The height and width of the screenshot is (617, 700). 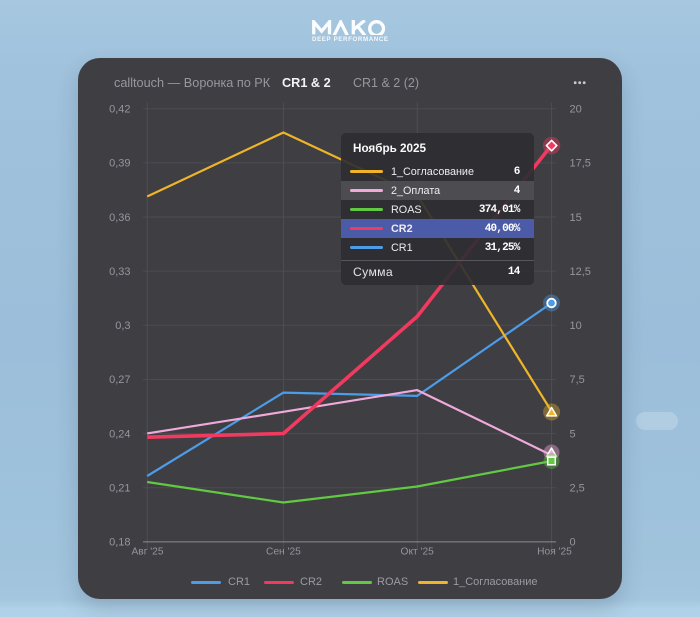 I want to click on svg-text: 0,24, so click(x=119, y=434).